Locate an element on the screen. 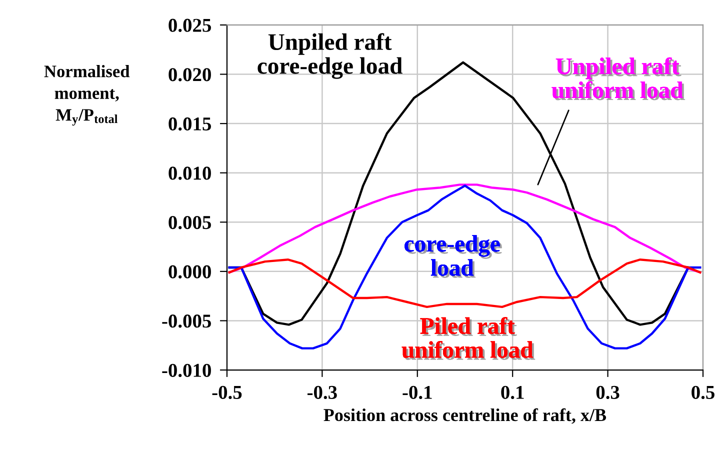  x-tick-label: 0.3 is located at coordinates (608, 393).